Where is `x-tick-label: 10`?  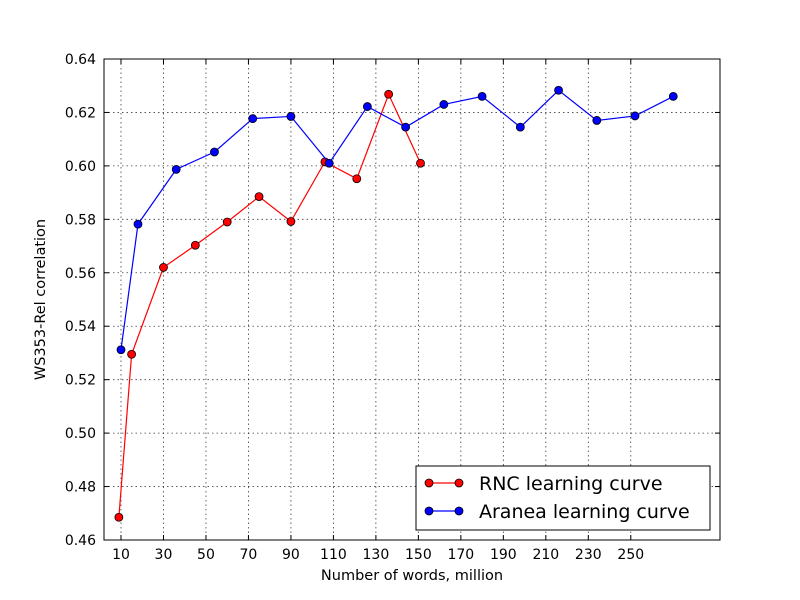
x-tick-label: 10 is located at coordinates (121, 555).